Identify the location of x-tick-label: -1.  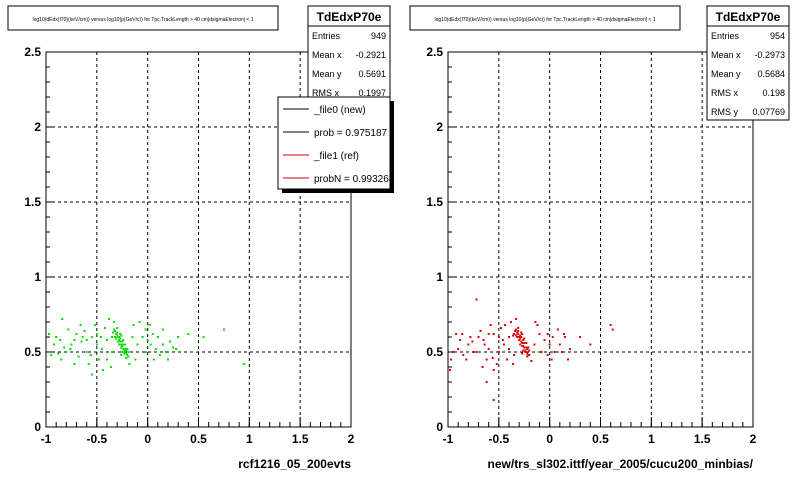
(46, 439).